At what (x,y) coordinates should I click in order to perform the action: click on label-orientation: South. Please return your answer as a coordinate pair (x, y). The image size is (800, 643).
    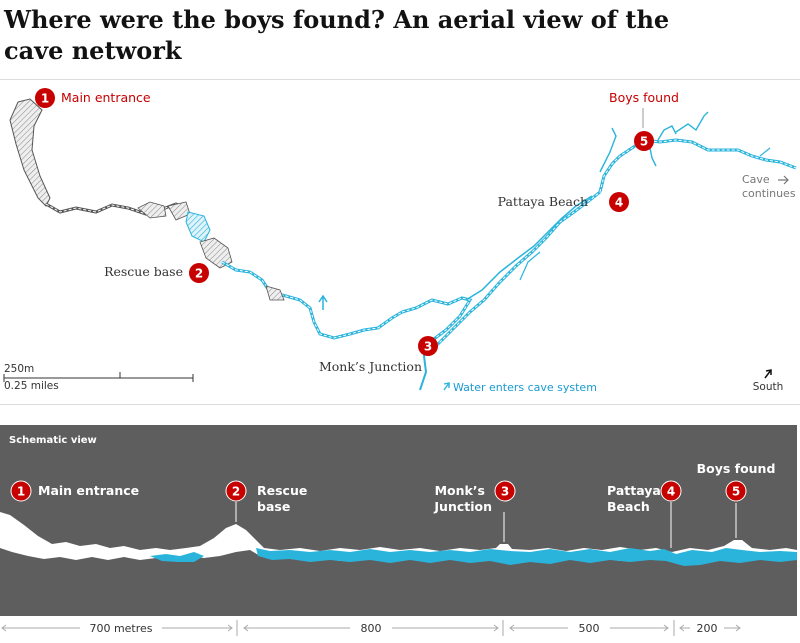
    Looking at the image, I should click on (768, 387).